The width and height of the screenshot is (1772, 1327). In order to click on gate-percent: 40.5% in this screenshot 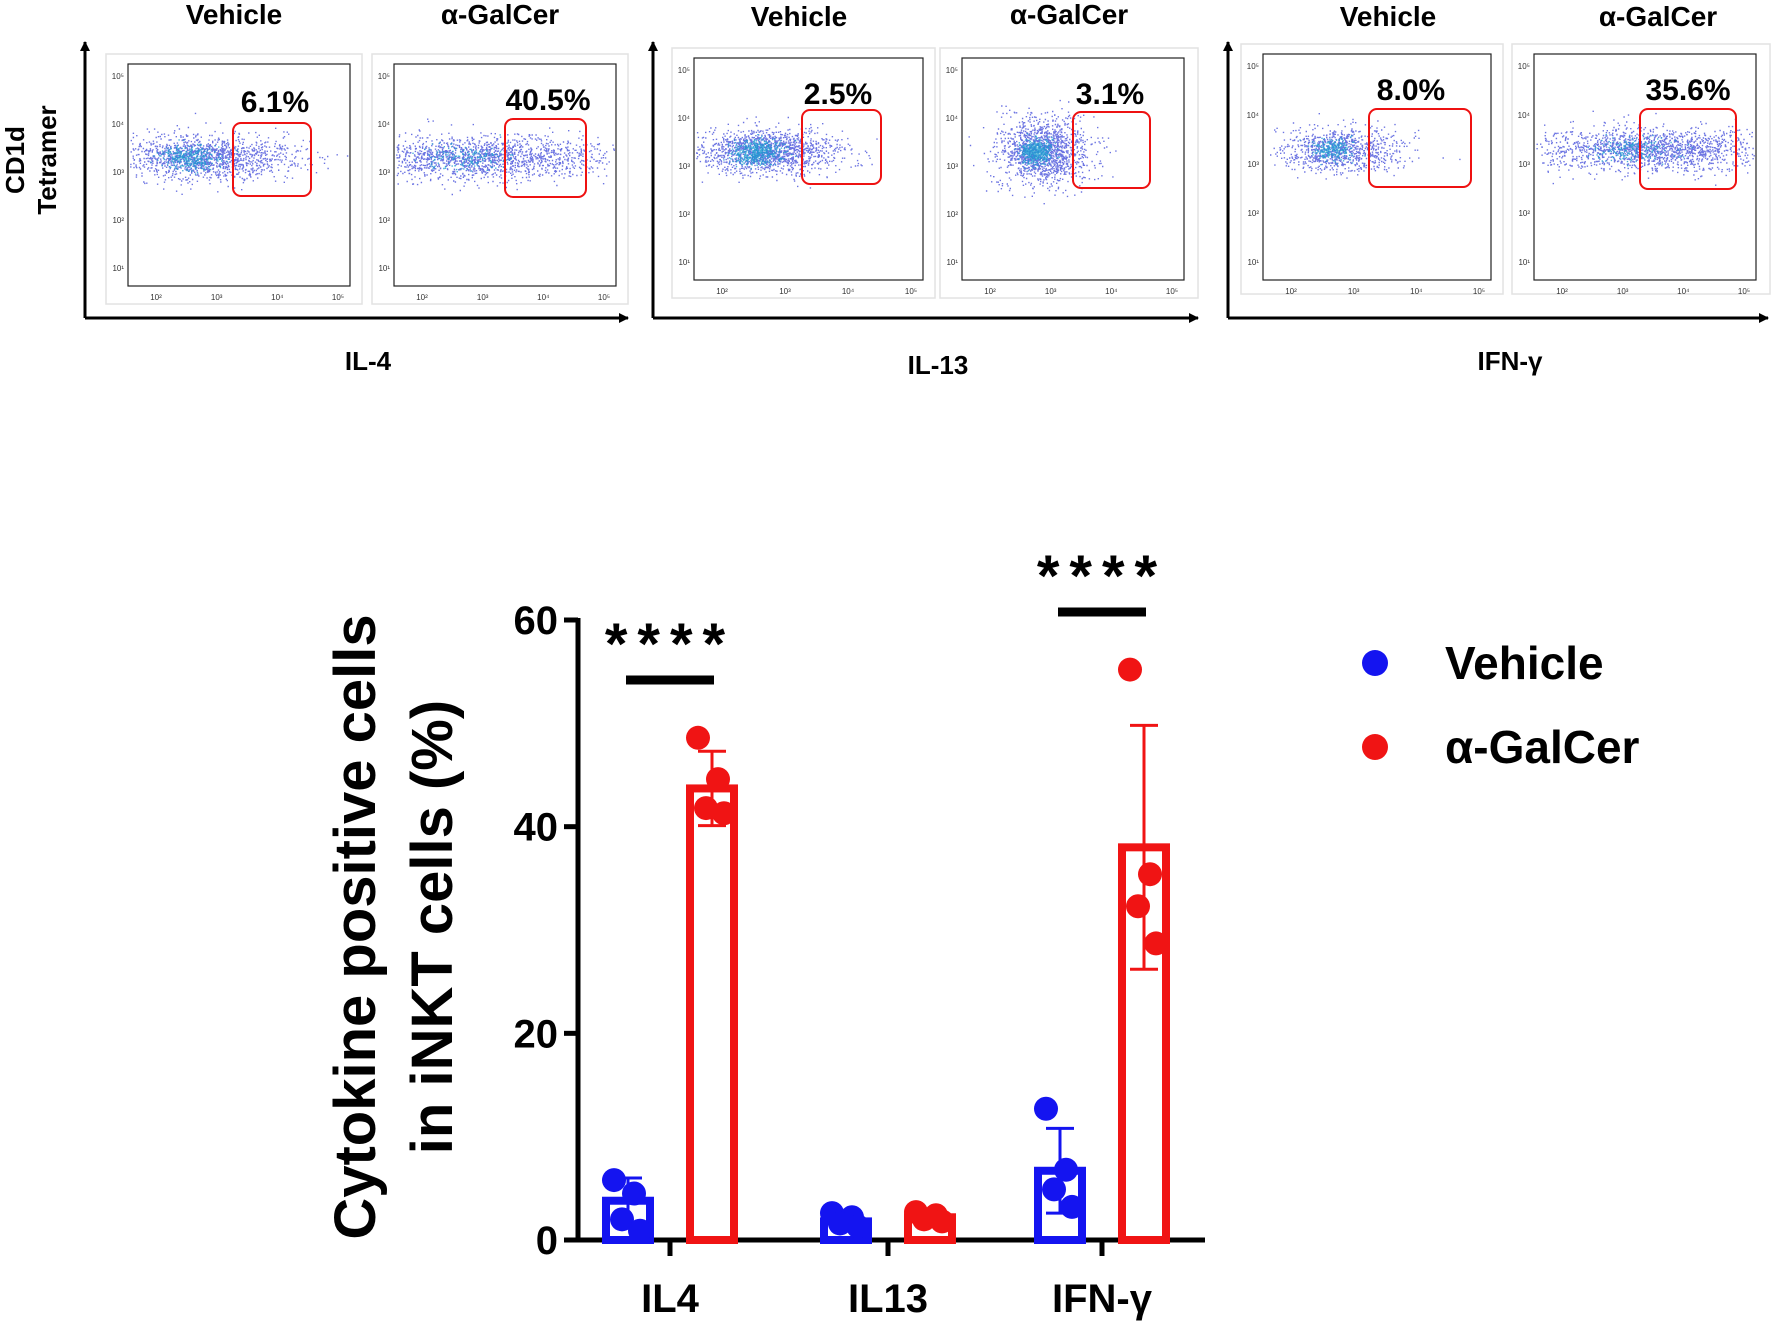, I will do `click(547, 100)`.